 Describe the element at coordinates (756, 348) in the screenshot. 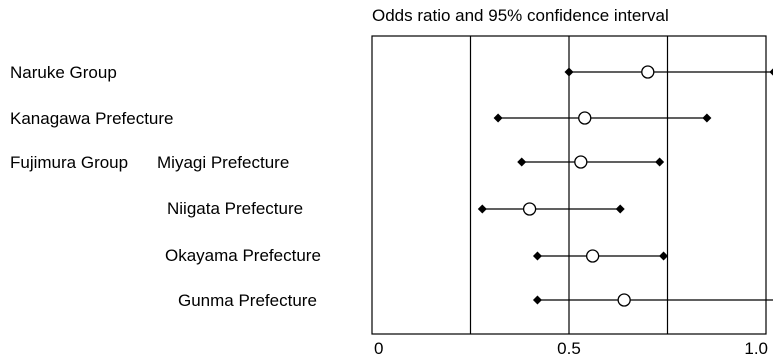

I see `x-tick-label-2: 1.0` at that location.